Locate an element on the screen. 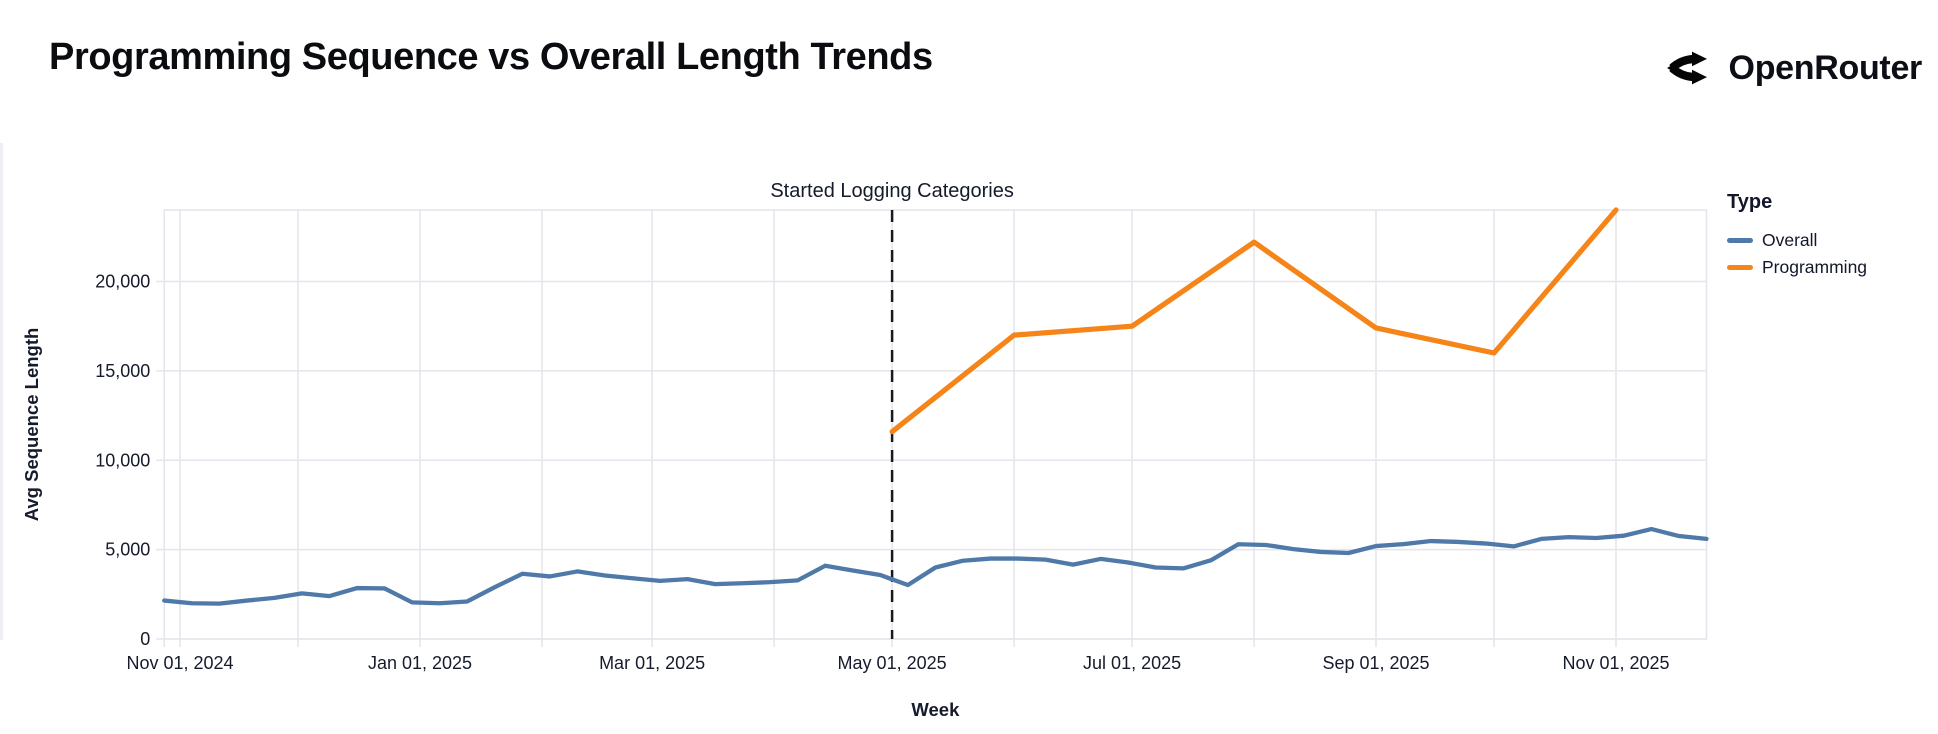 The width and height of the screenshot is (1938, 734). openrouter-brand: OpenRouter is located at coordinates (1794, 68).